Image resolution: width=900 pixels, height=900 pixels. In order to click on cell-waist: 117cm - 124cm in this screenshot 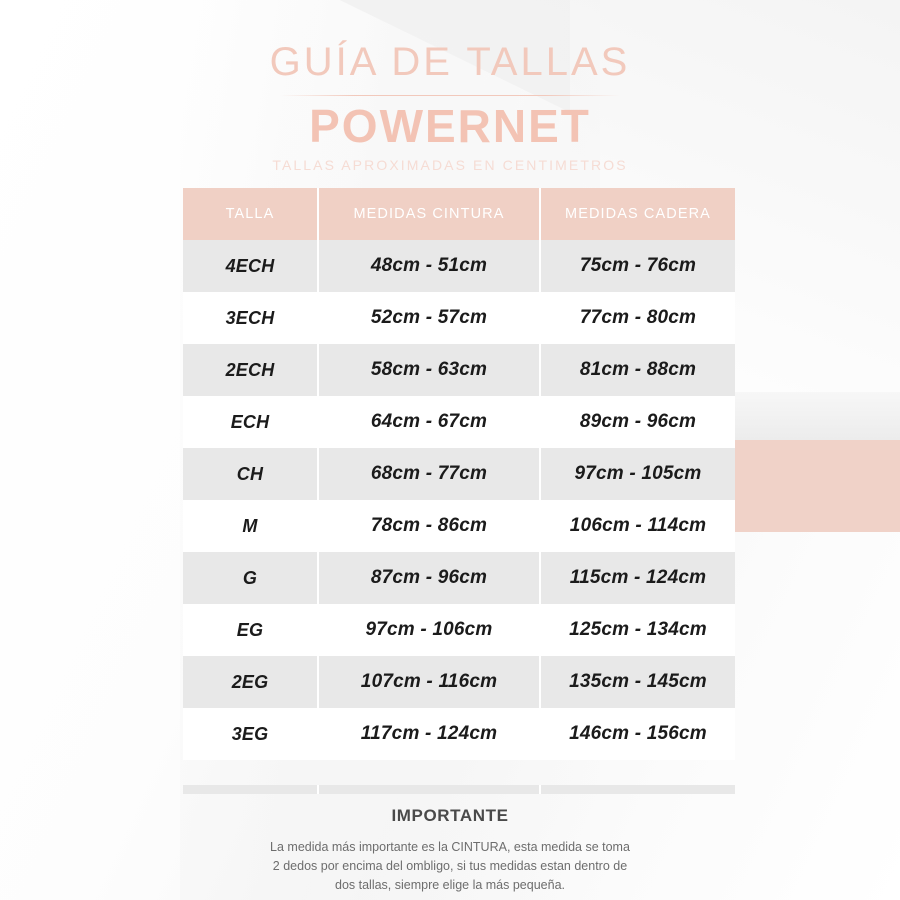, I will do `click(429, 734)`.